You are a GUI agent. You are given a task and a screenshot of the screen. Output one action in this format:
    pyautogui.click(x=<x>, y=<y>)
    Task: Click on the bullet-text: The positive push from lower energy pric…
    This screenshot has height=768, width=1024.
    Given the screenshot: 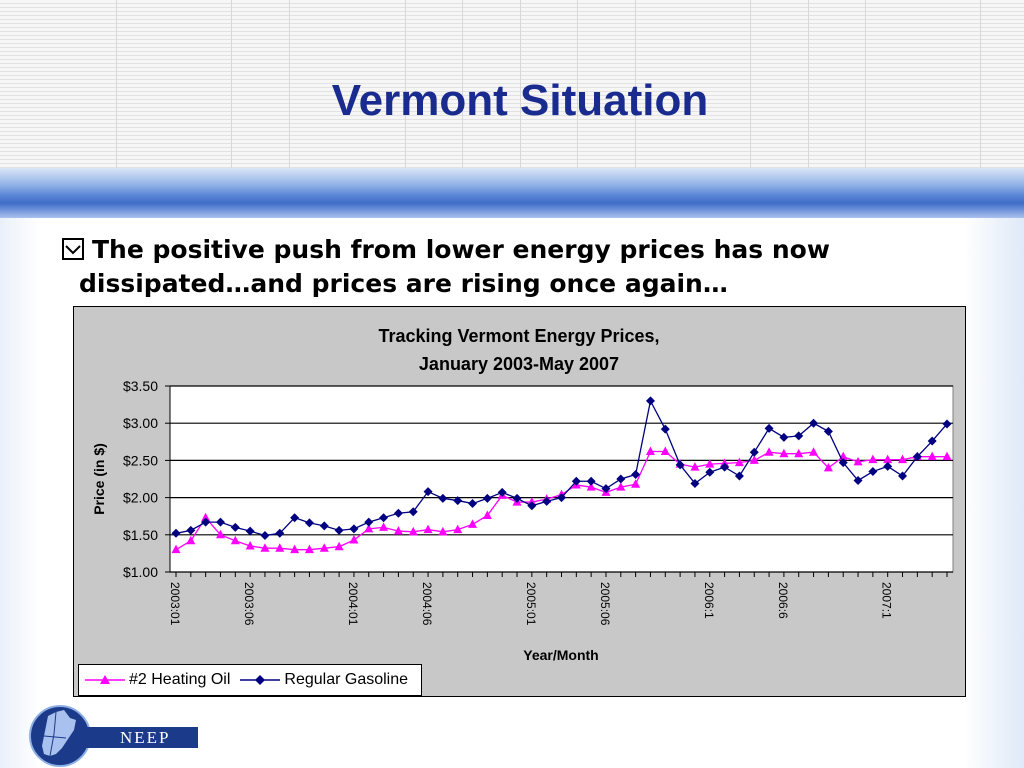 What is the action you would take?
    pyautogui.click(x=522, y=267)
    